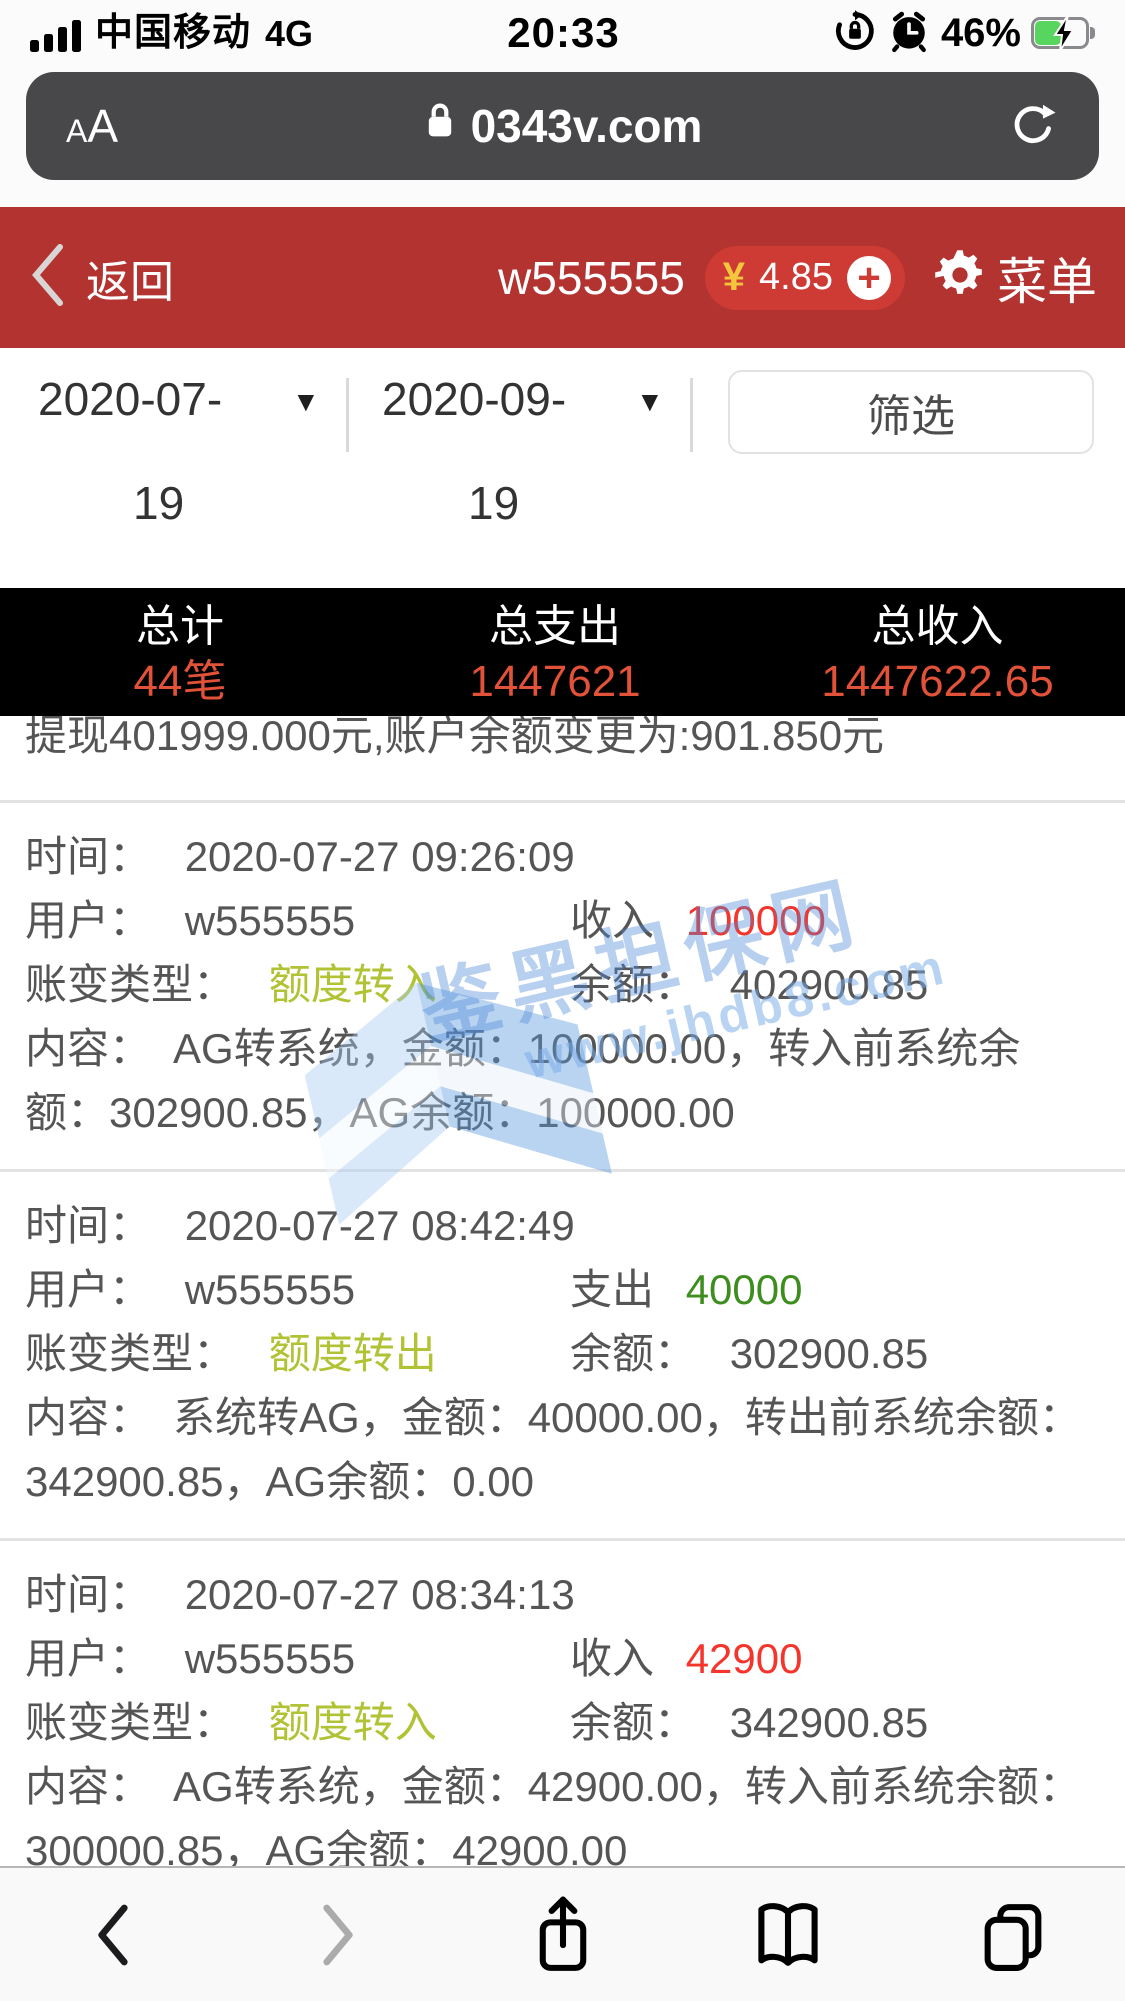 This screenshot has height=2001, width=1125. Describe the element at coordinates (440, 126) in the screenshot. I see `lock-icon` at that location.